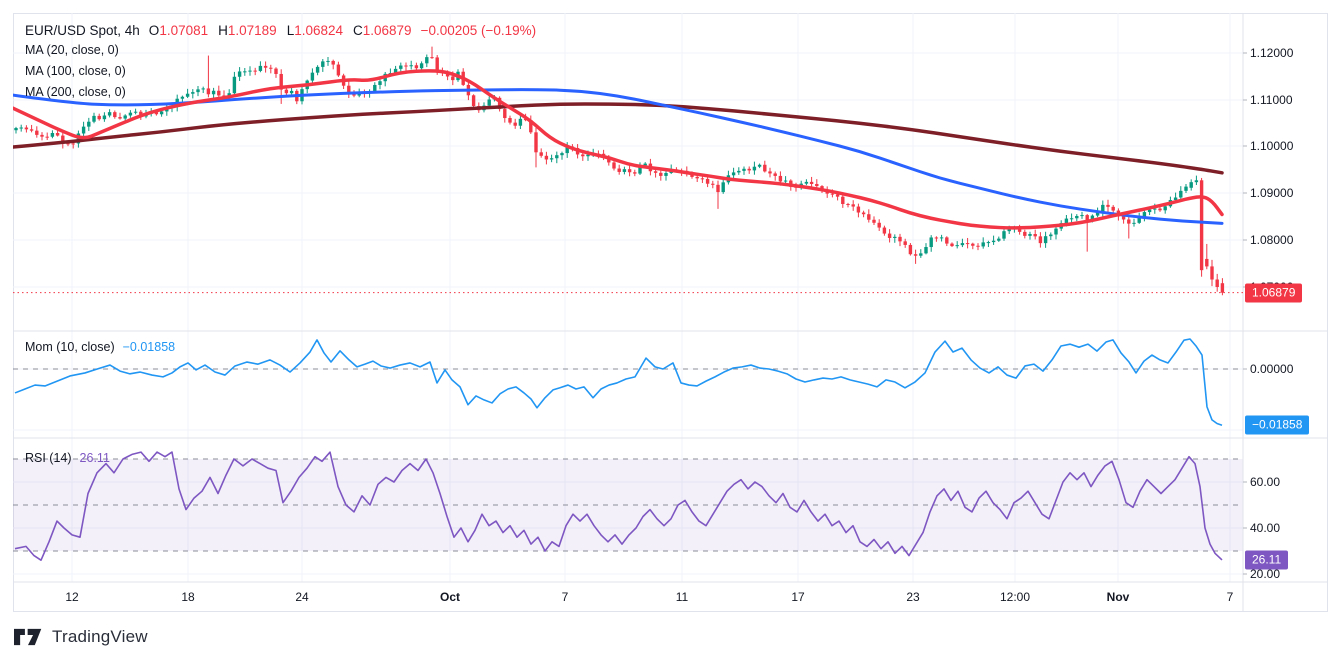 This screenshot has width=1342, height=659. Describe the element at coordinates (188, 597) in the screenshot. I see `time-axis-label: 18` at that location.